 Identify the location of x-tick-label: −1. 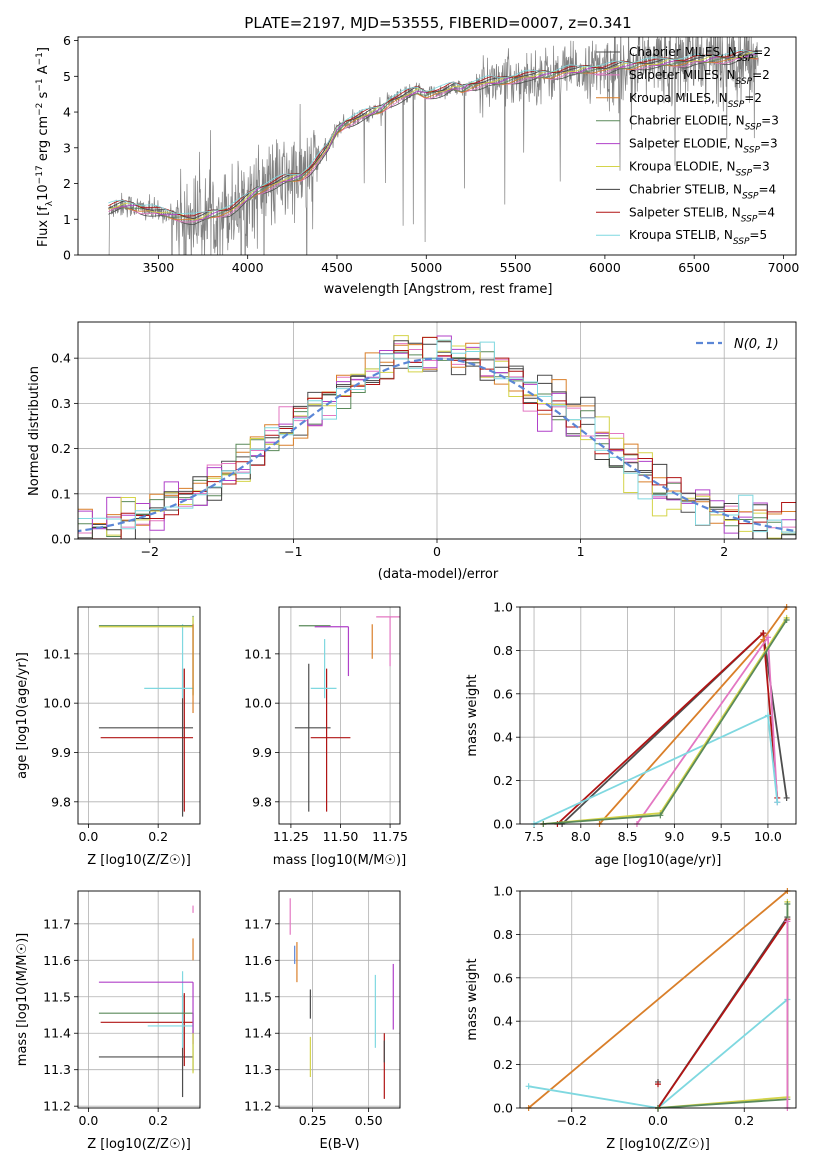
(293, 551).